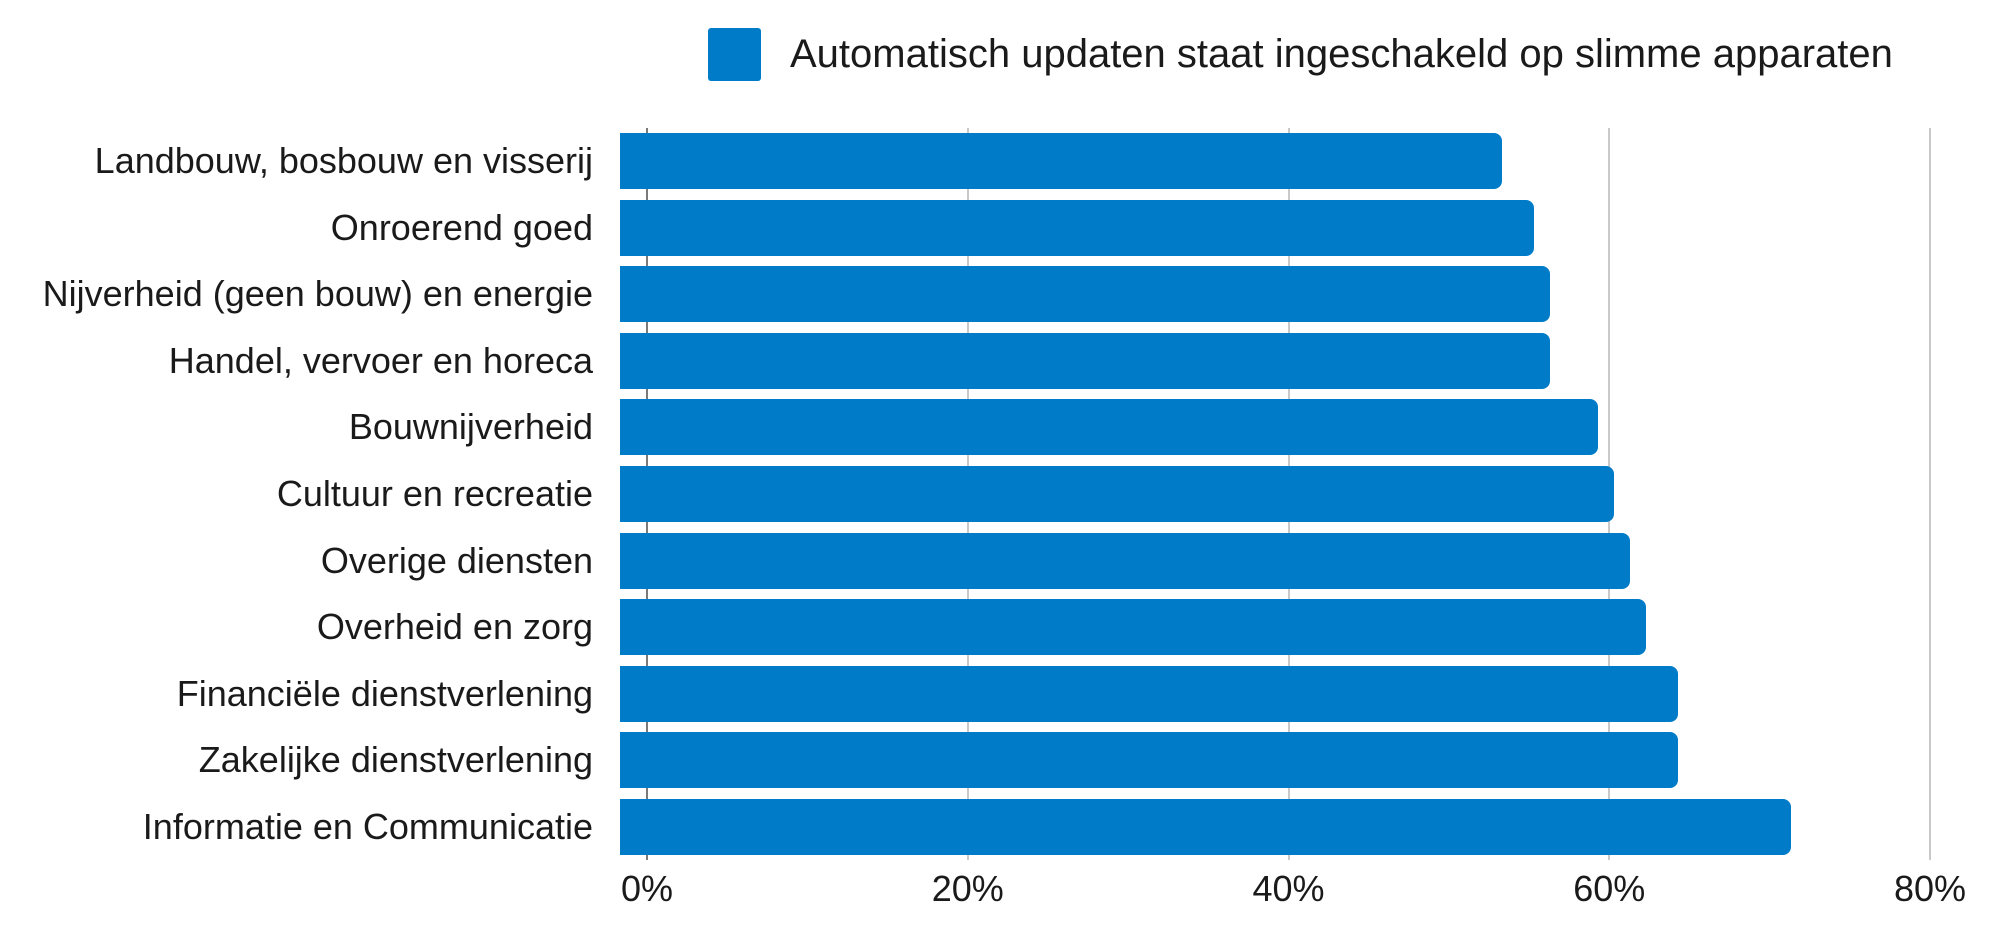  Describe the element at coordinates (461, 227) in the screenshot. I see `category-label: Onroerend goed` at that location.